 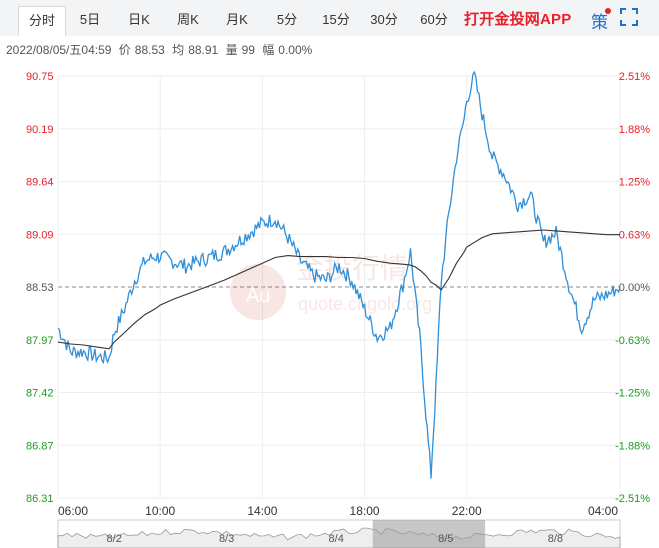 I want to click on x-tick-label: 14:00, so click(x=262, y=511).